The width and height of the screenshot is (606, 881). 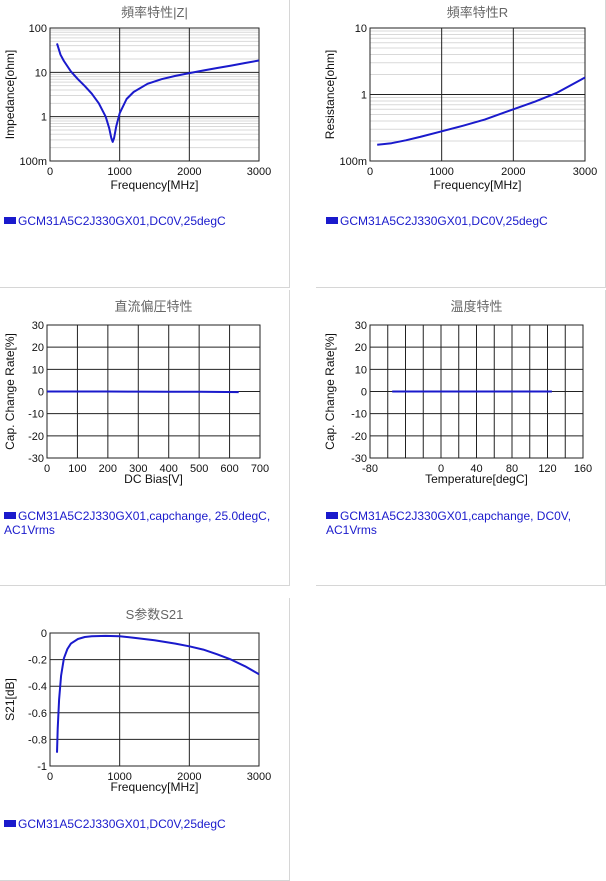 What do you see at coordinates (476, 469) in the screenshot?
I see `x-tick-label: 40` at bounding box center [476, 469].